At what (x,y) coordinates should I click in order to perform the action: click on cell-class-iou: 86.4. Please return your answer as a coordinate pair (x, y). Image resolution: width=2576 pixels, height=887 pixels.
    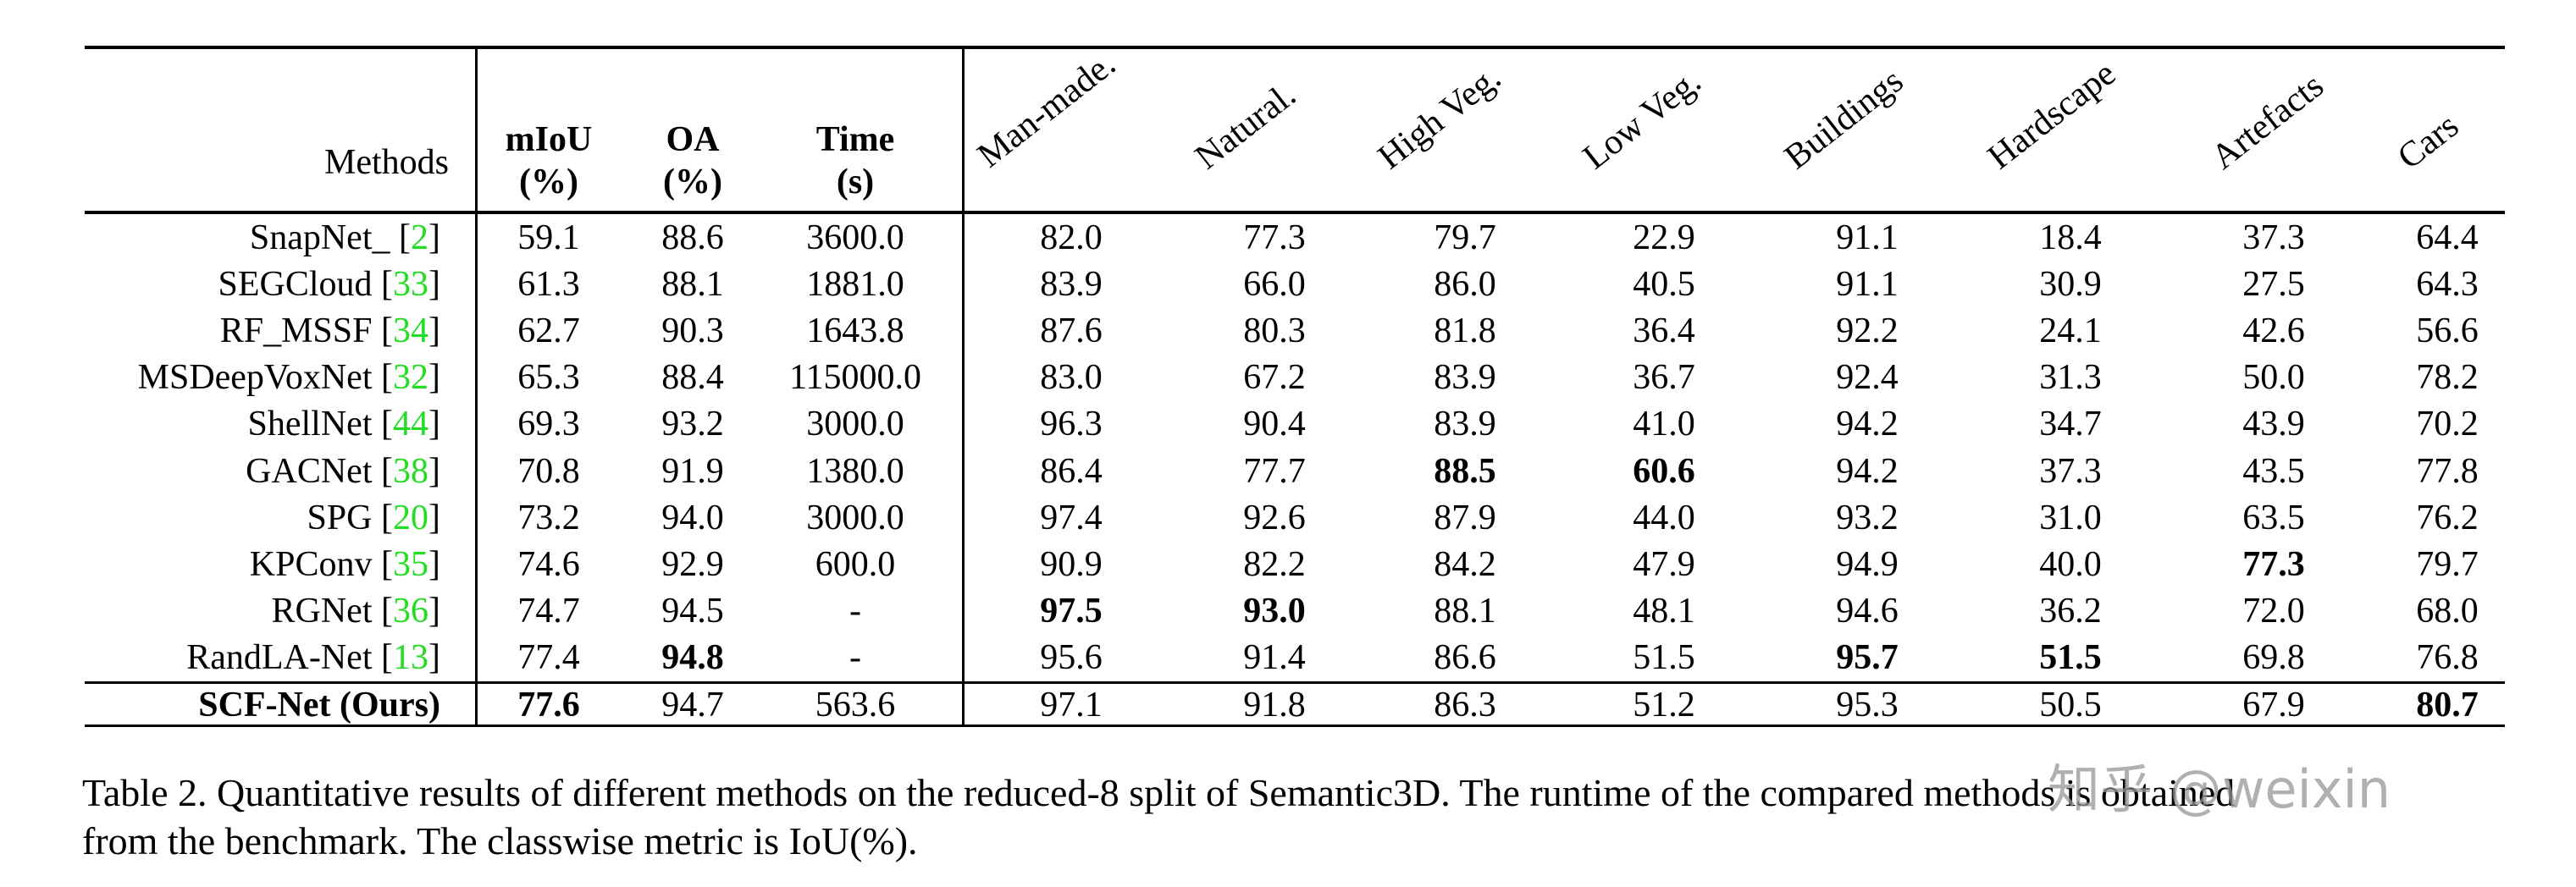
    Looking at the image, I should click on (1072, 471).